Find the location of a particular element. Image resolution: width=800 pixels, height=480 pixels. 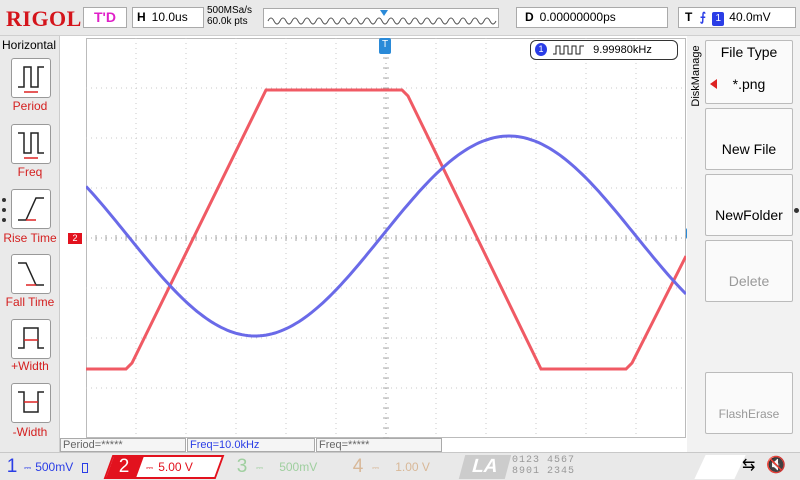

flash-erase-button: FlashErase is located at coordinates (749, 403).